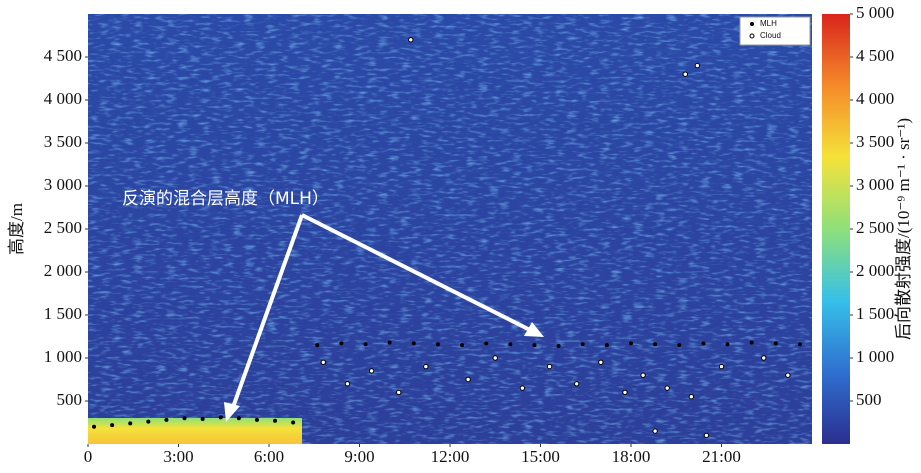  Describe the element at coordinates (869, 399) in the screenshot. I see `colorbar-tick-label: 500` at that location.